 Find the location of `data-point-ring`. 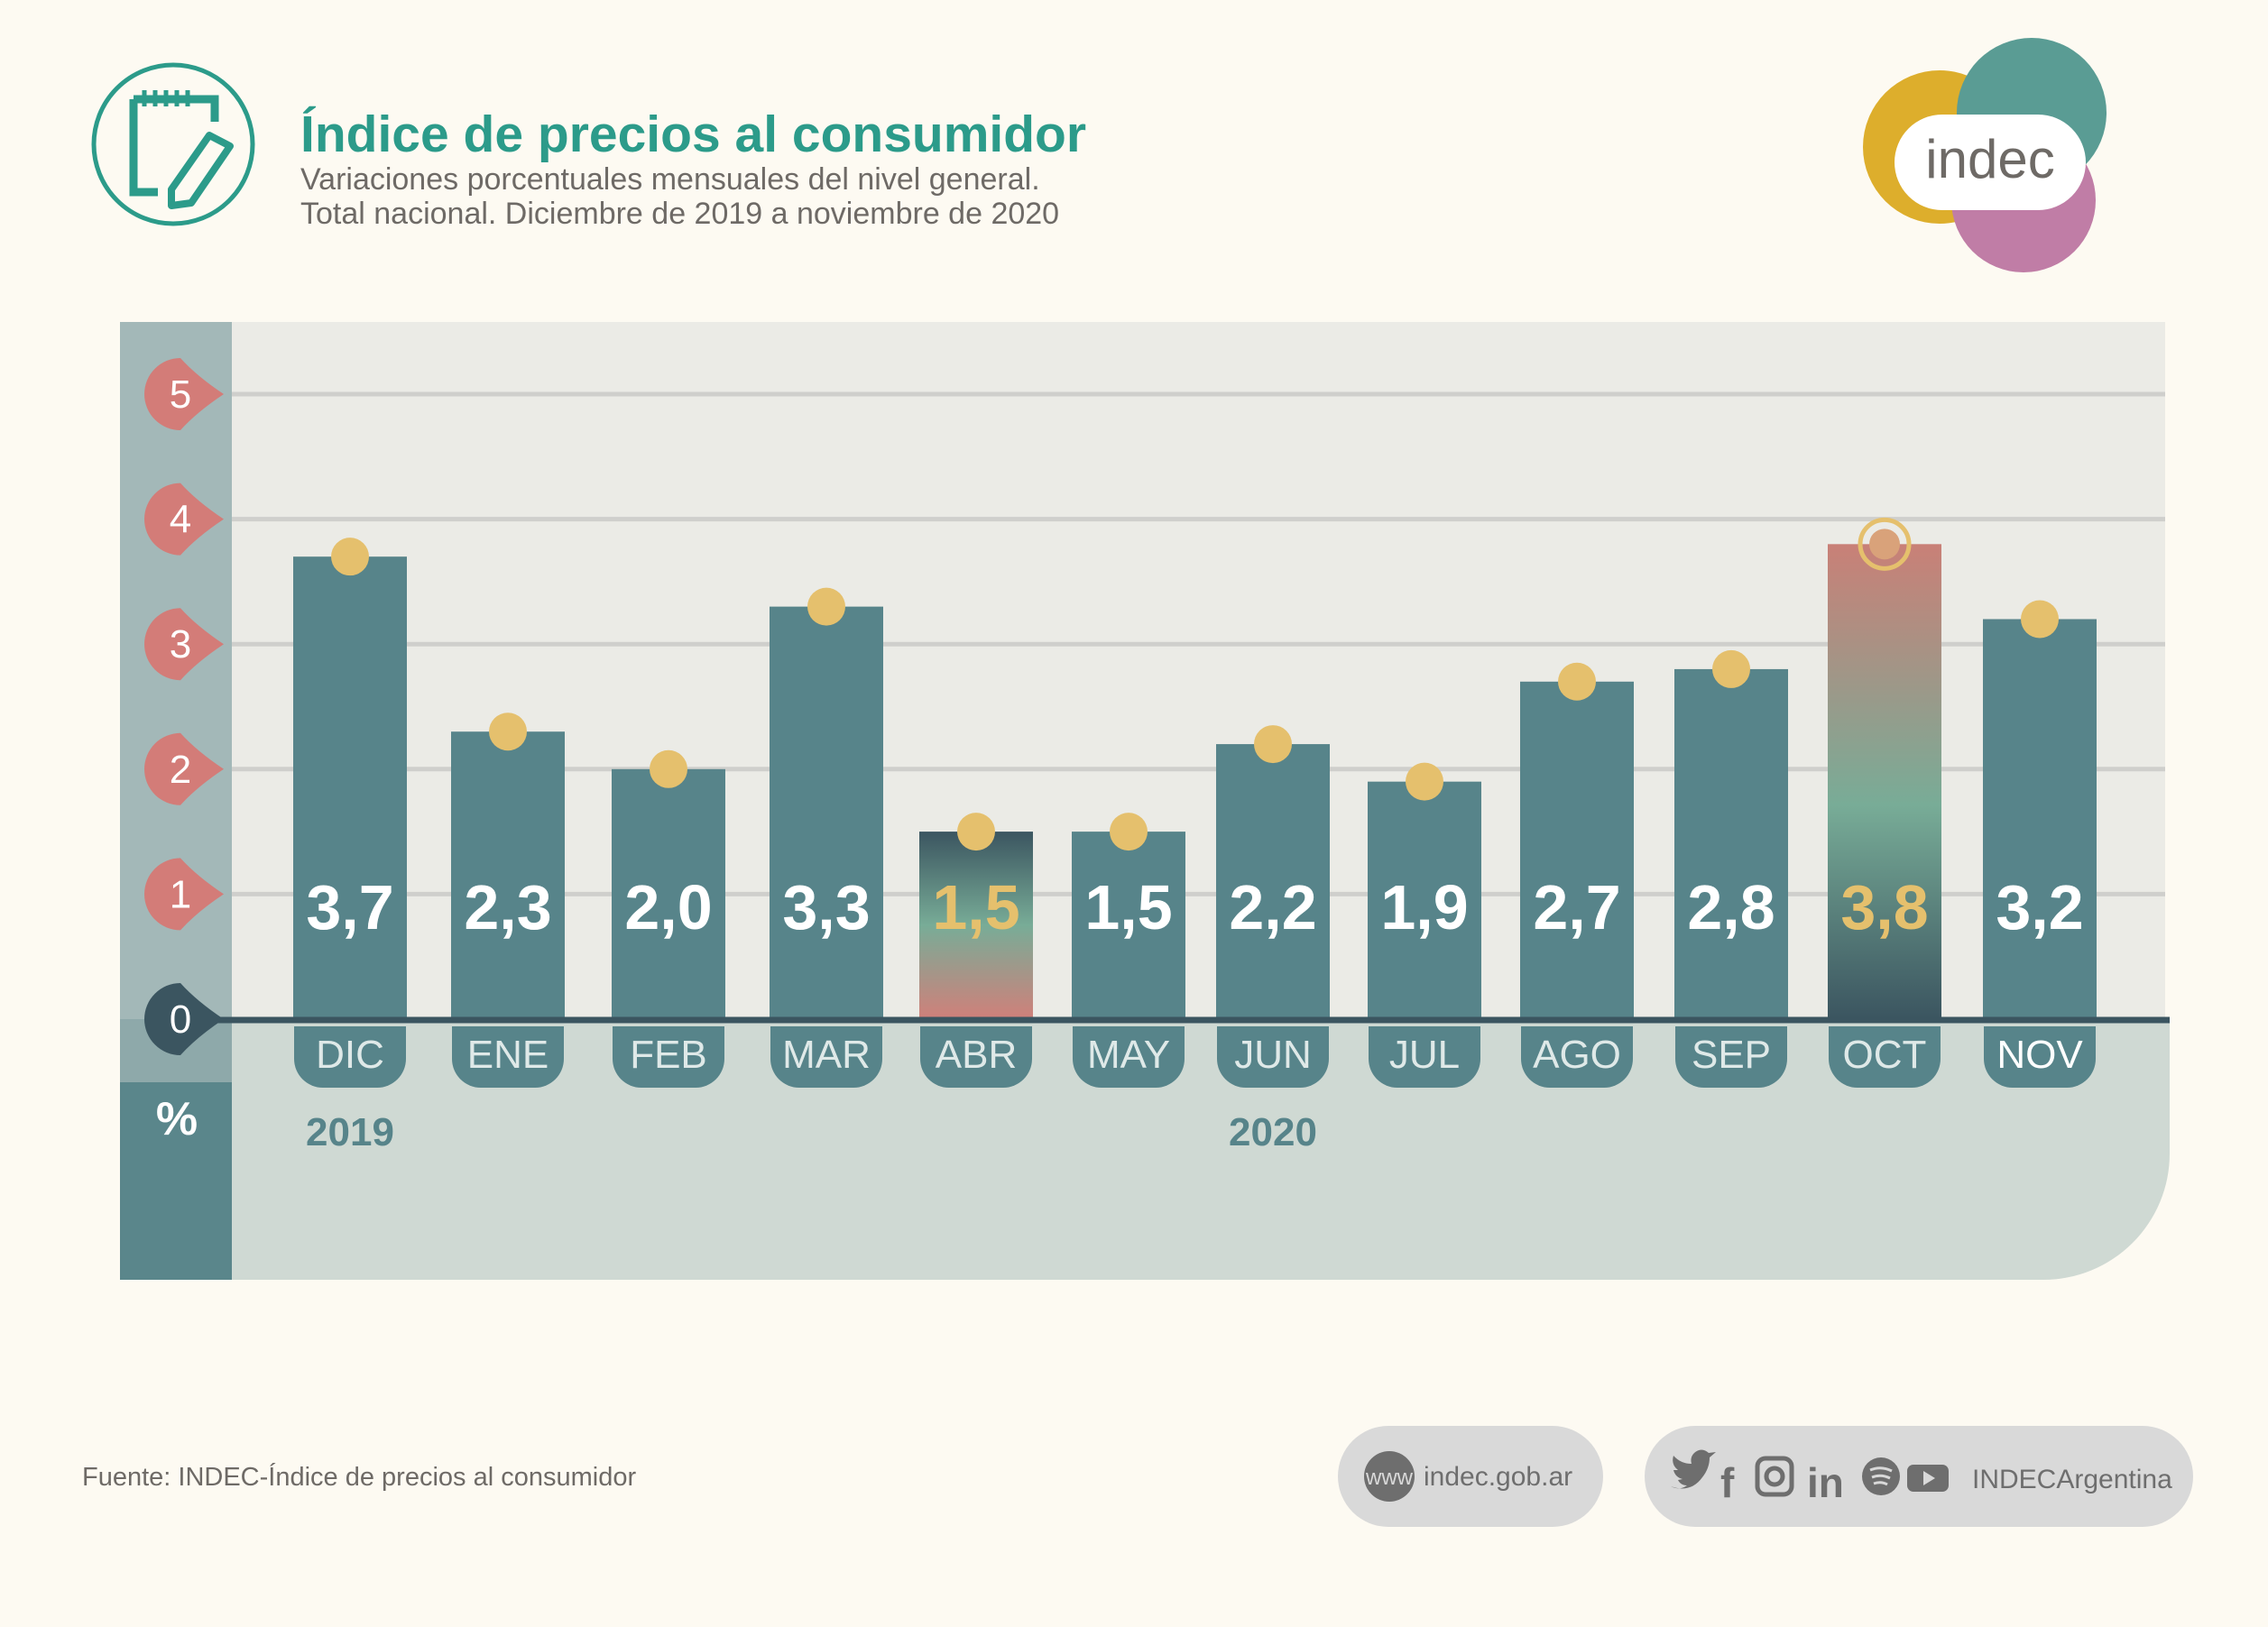

data-point-ring is located at coordinates (1885, 544).